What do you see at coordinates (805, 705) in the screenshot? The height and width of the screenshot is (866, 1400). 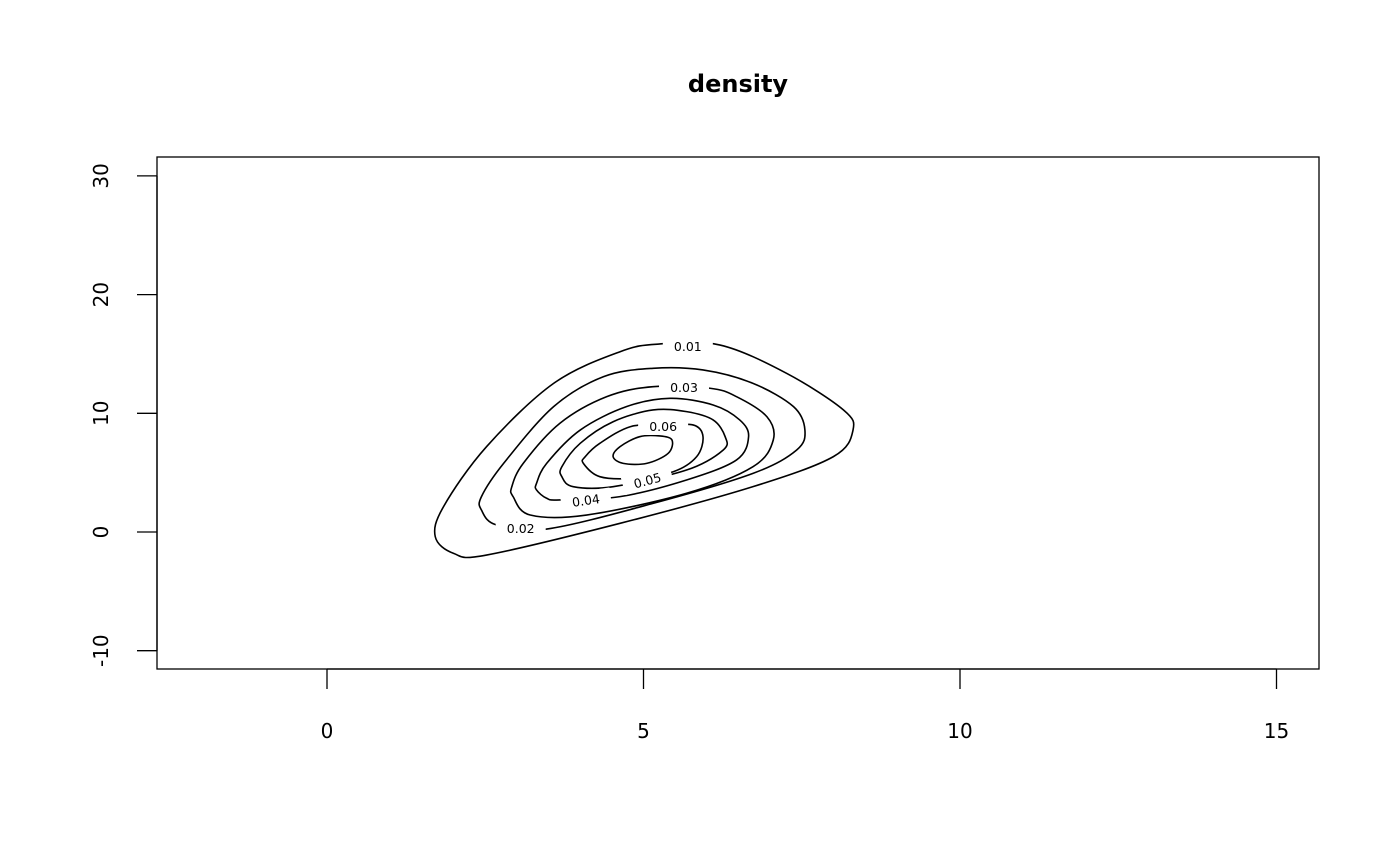 I see `x-axis: 0 5 10 15` at bounding box center [805, 705].